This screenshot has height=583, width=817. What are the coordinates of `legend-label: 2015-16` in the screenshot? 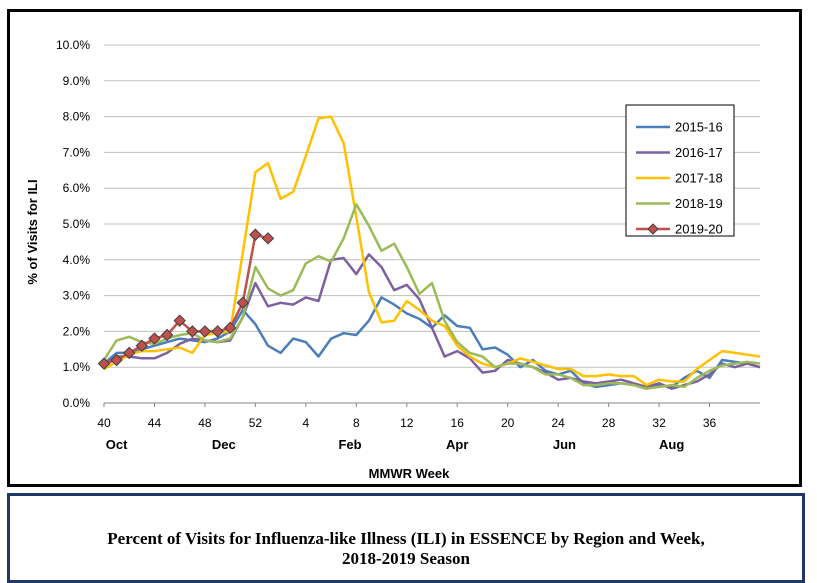 It's located at (699, 127).